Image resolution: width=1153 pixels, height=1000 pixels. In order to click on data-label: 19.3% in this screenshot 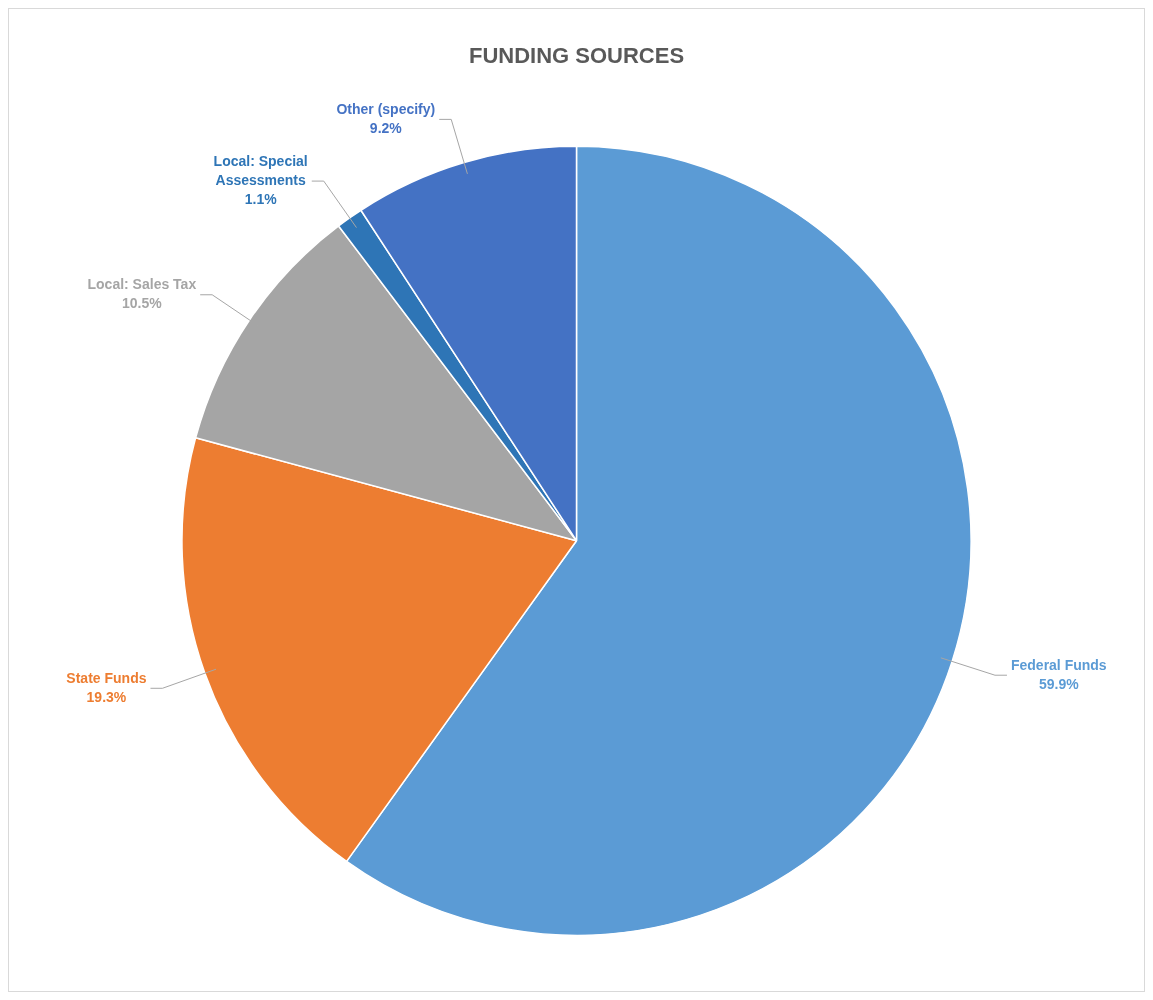, I will do `click(106, 696)`.